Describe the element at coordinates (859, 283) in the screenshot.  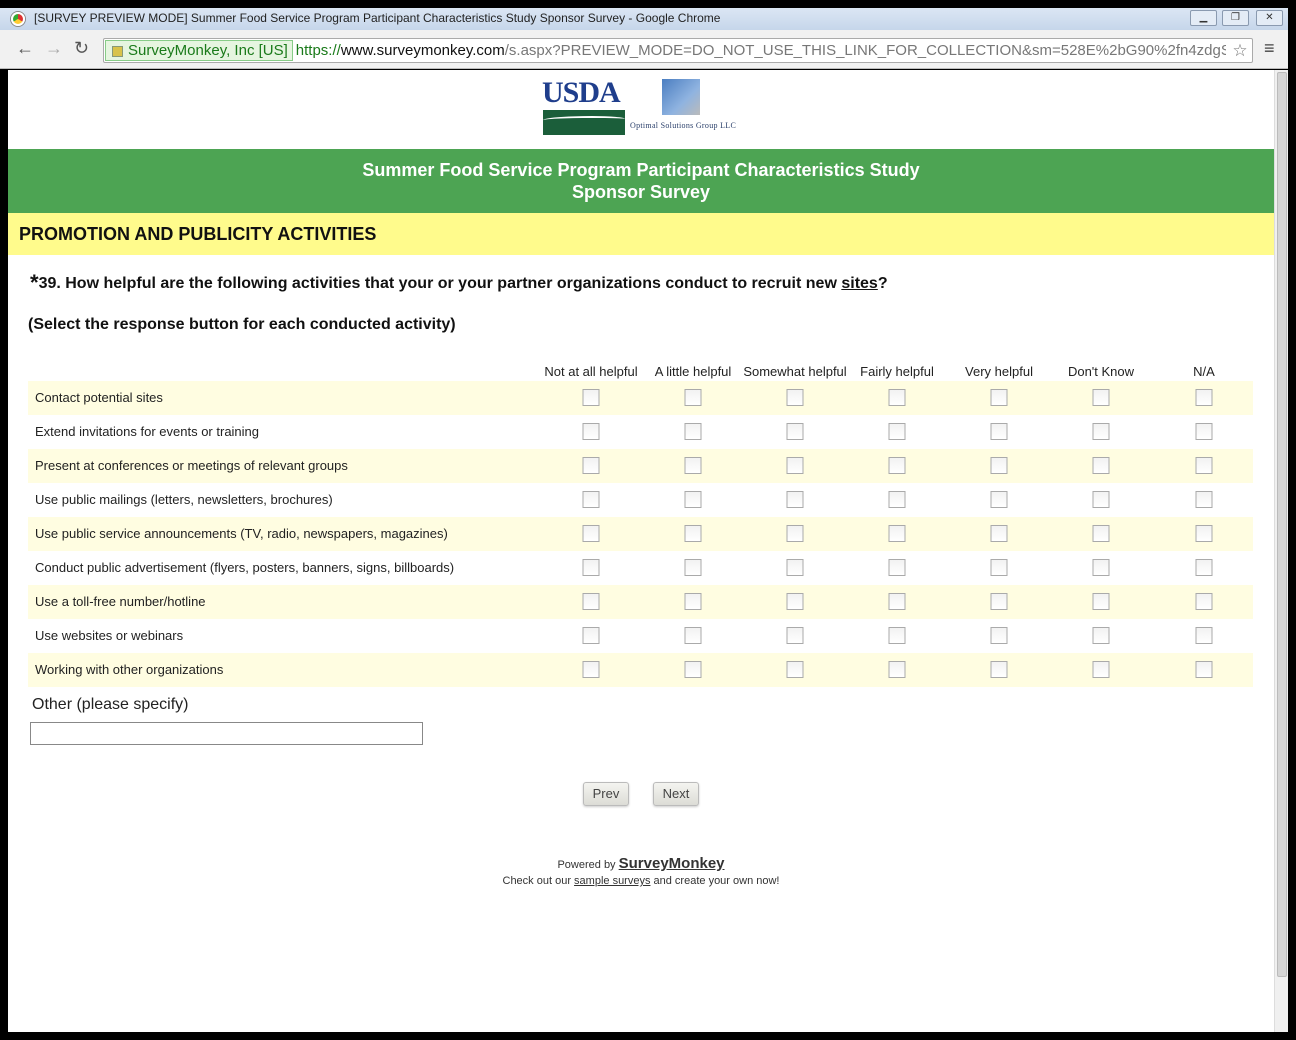
I see `question-keyword: sites` at that location.